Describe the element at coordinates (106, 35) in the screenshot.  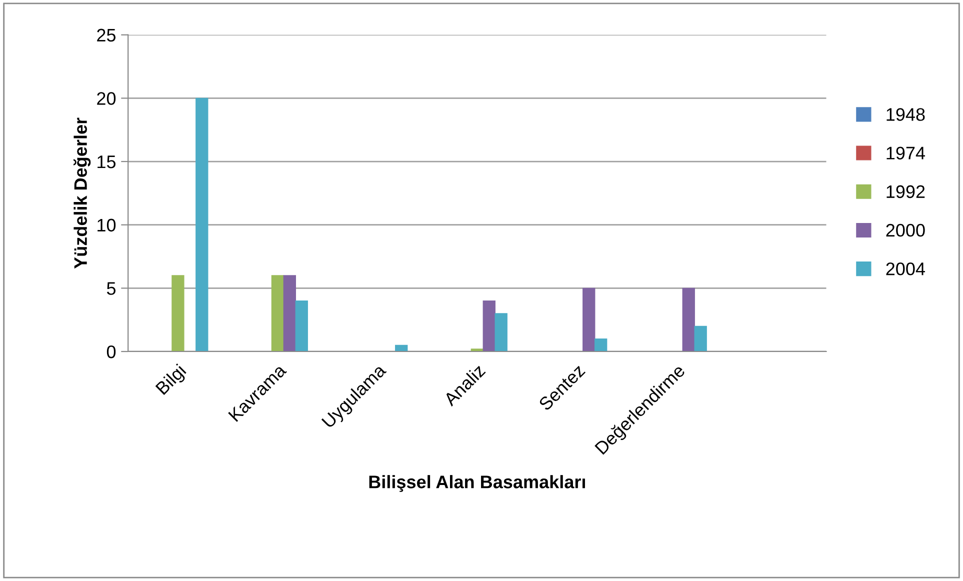
I see `y-tick-label: 25` at that location.